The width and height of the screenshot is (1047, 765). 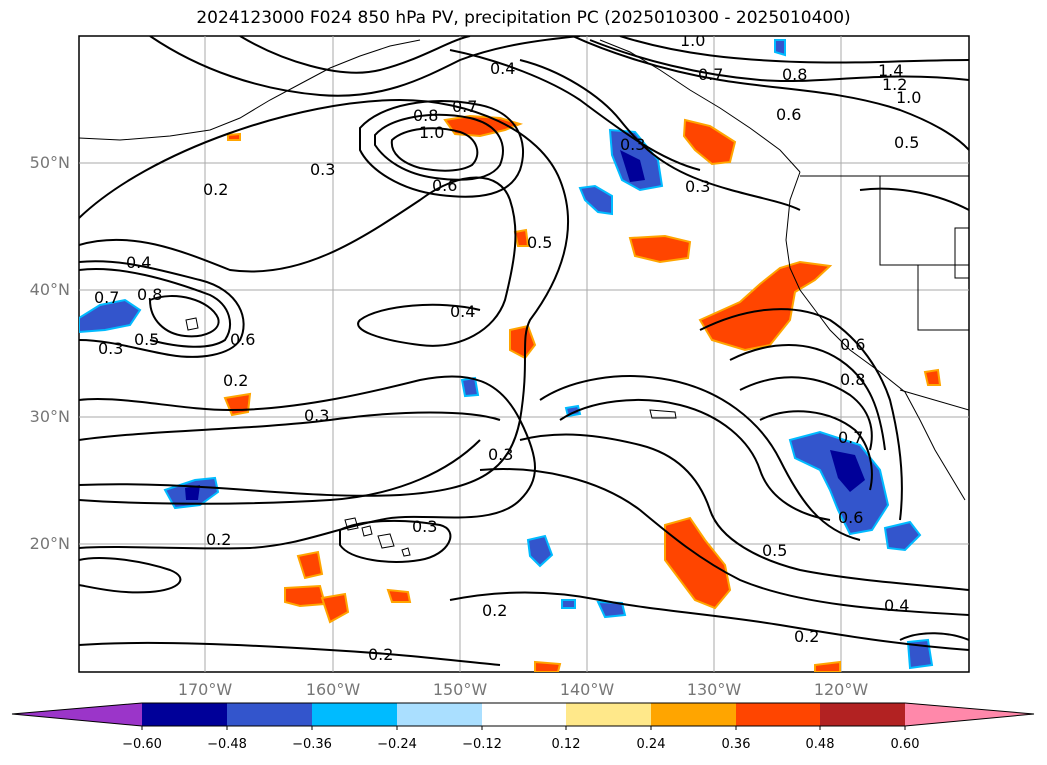 I want to click on colorbar-tick-label: −0.12, so click(x=482, y=744).